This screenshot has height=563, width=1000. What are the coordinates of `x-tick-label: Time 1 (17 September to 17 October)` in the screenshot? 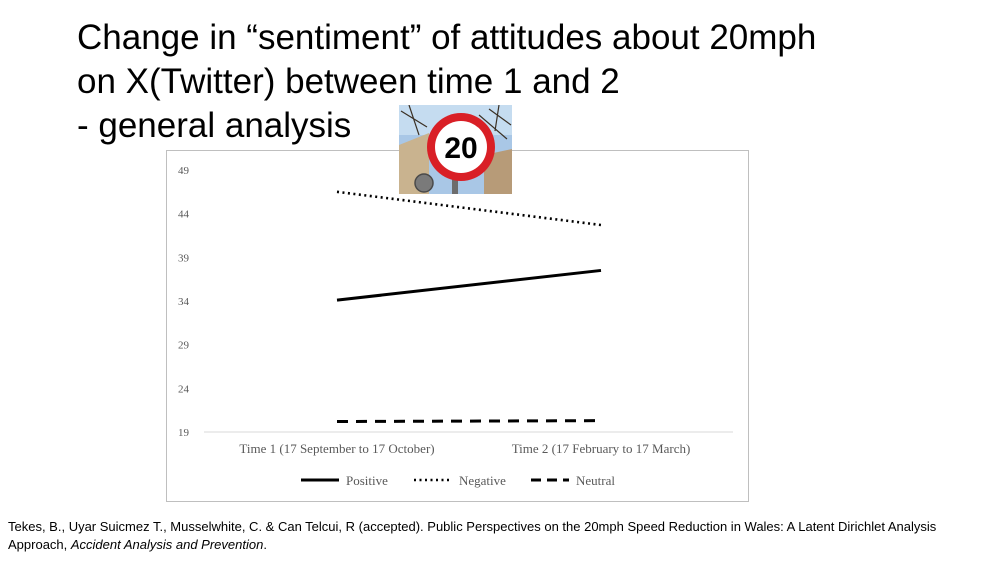 It's located at (336, 448).